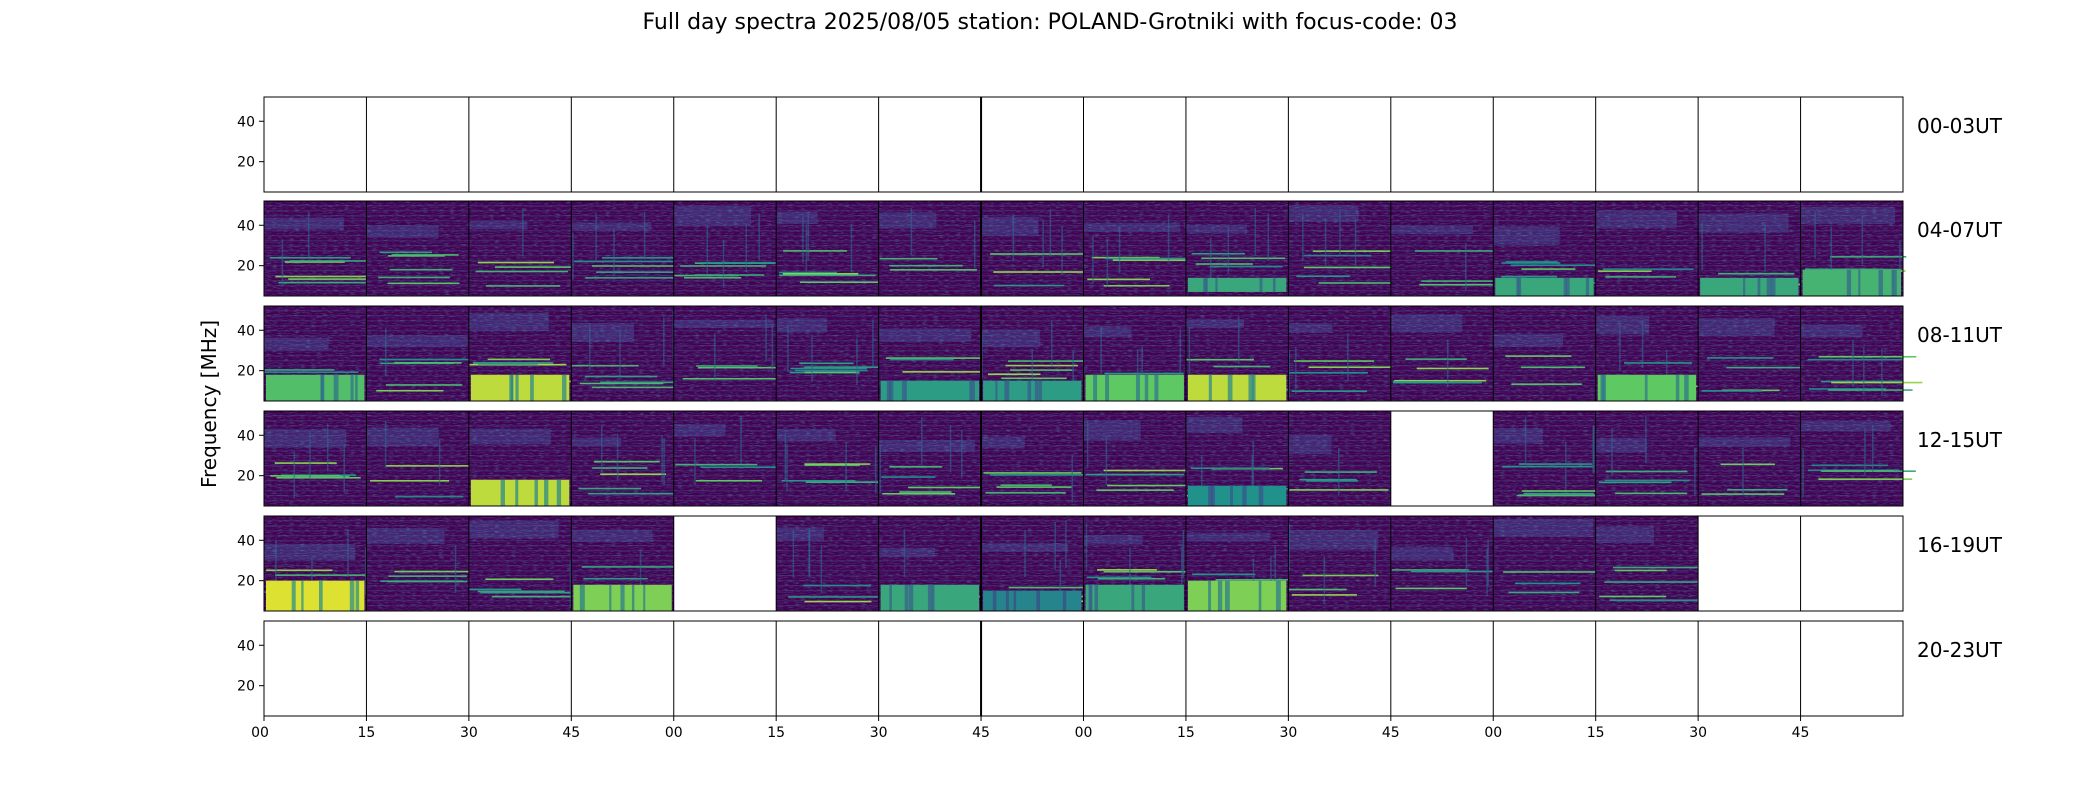  I want to click on row-00-03UT: 20 40 00-03UT, so click(1120, 144).